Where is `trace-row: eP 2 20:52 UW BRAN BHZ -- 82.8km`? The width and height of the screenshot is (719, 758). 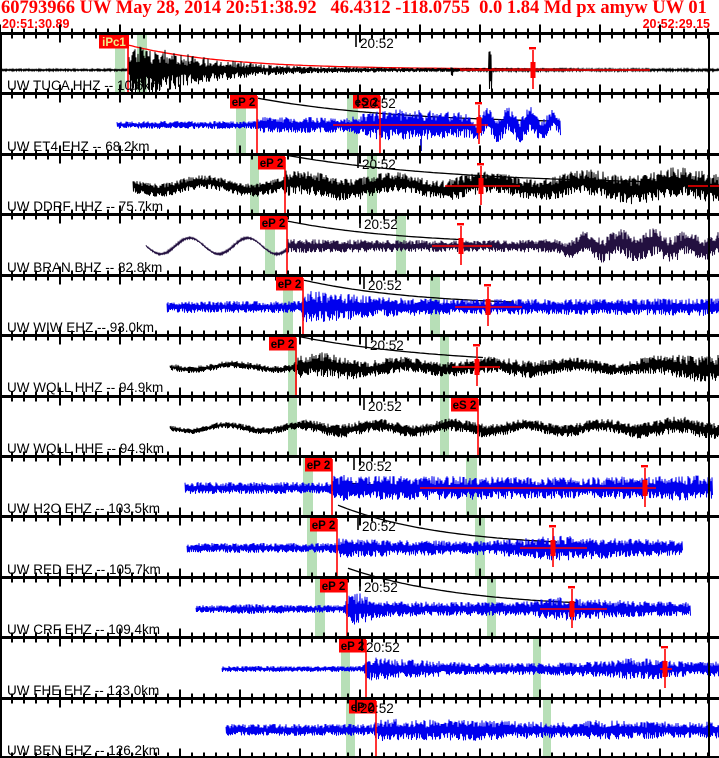
trace-row: eP 2 20:52 UW BRAN BHZ -- 82.8km is located at coordinates (359, 240).